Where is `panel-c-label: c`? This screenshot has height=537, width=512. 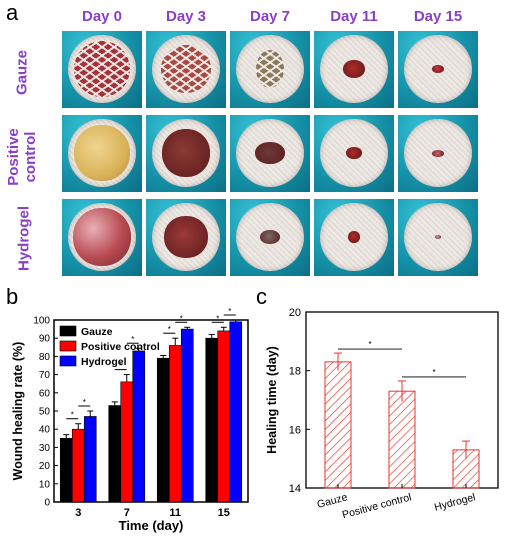 panel-c-label: c is located at coordinates (261, 296).